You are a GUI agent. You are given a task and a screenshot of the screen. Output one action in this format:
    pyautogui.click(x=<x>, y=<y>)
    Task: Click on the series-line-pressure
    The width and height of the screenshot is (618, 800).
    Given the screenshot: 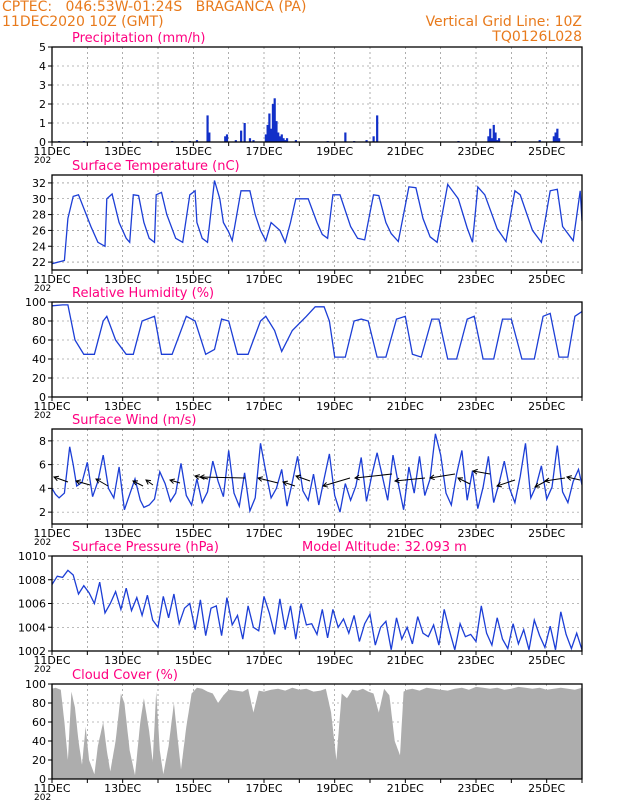 What is the action you would take?
    pyautogui.click(x=317, y=610)
    